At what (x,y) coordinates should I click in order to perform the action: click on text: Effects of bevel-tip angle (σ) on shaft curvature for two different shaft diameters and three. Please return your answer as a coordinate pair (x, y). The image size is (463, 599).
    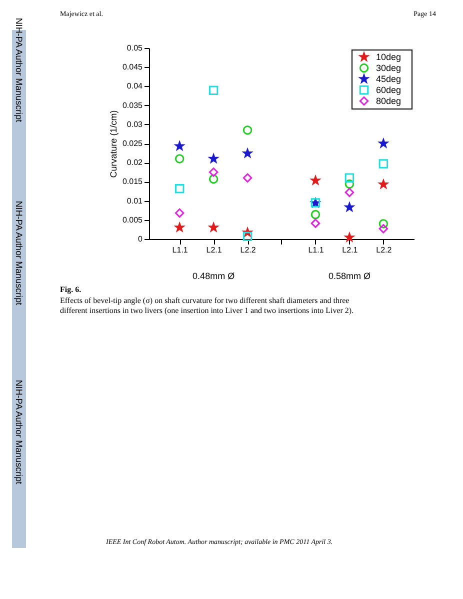
    Looking at the image, I should click on (205, 300).